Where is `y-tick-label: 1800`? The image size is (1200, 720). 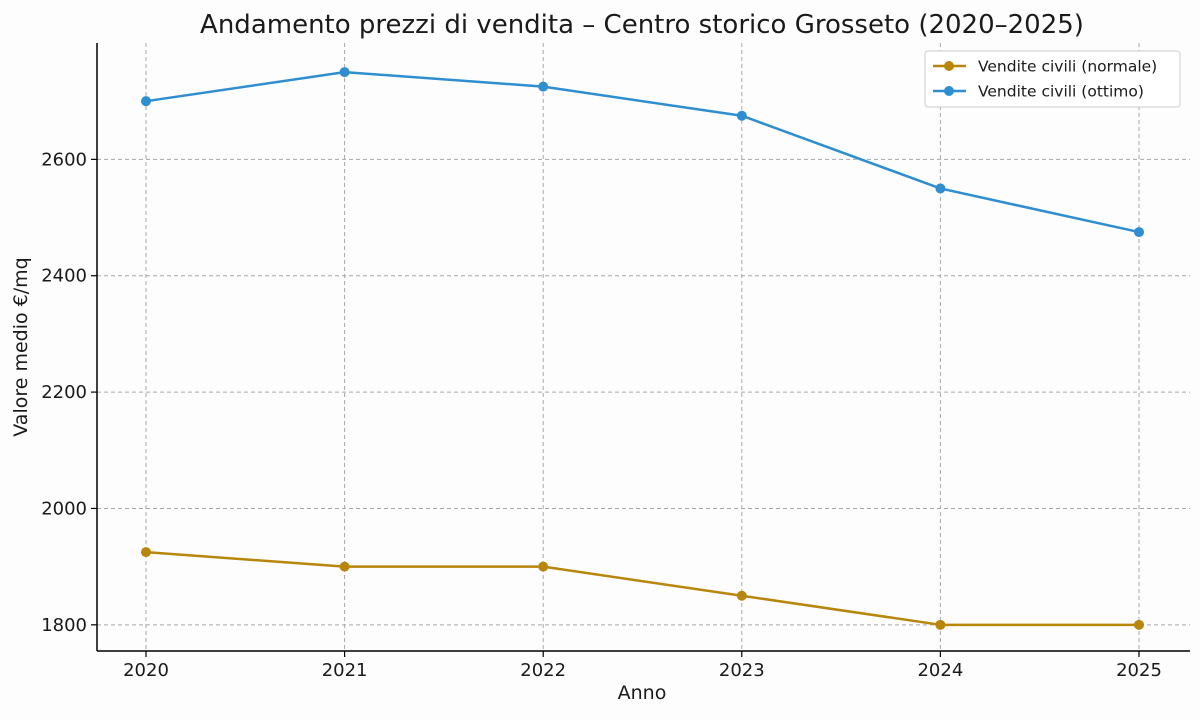
y-tick-label: 1800 is located at coordinates (64, 625).